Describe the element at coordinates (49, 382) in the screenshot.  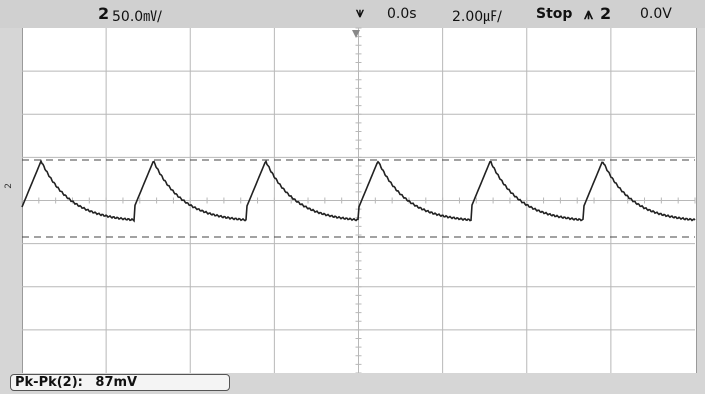
I see `measurement-label: Pk-Pk(2):` at that location.